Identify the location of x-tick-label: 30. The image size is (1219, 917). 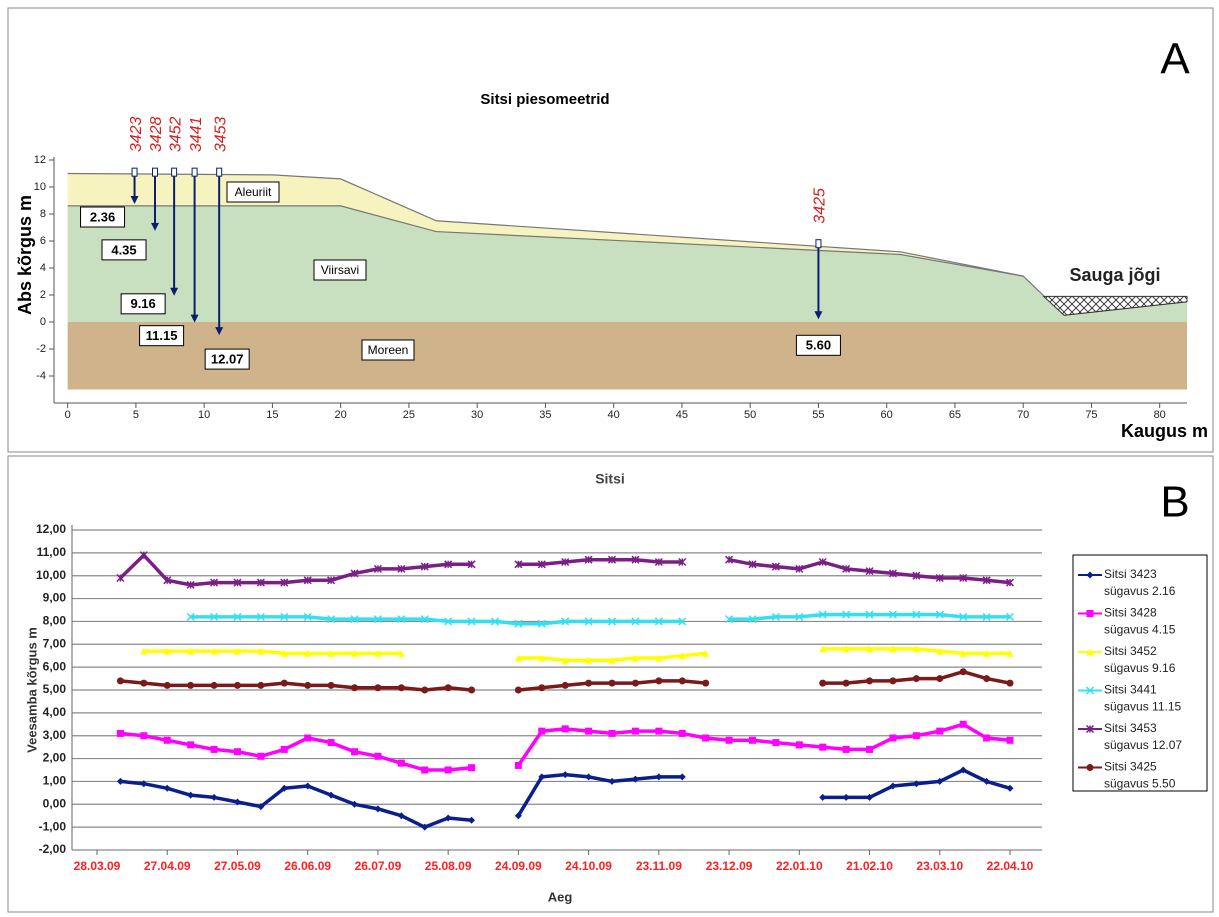
(477, 415).